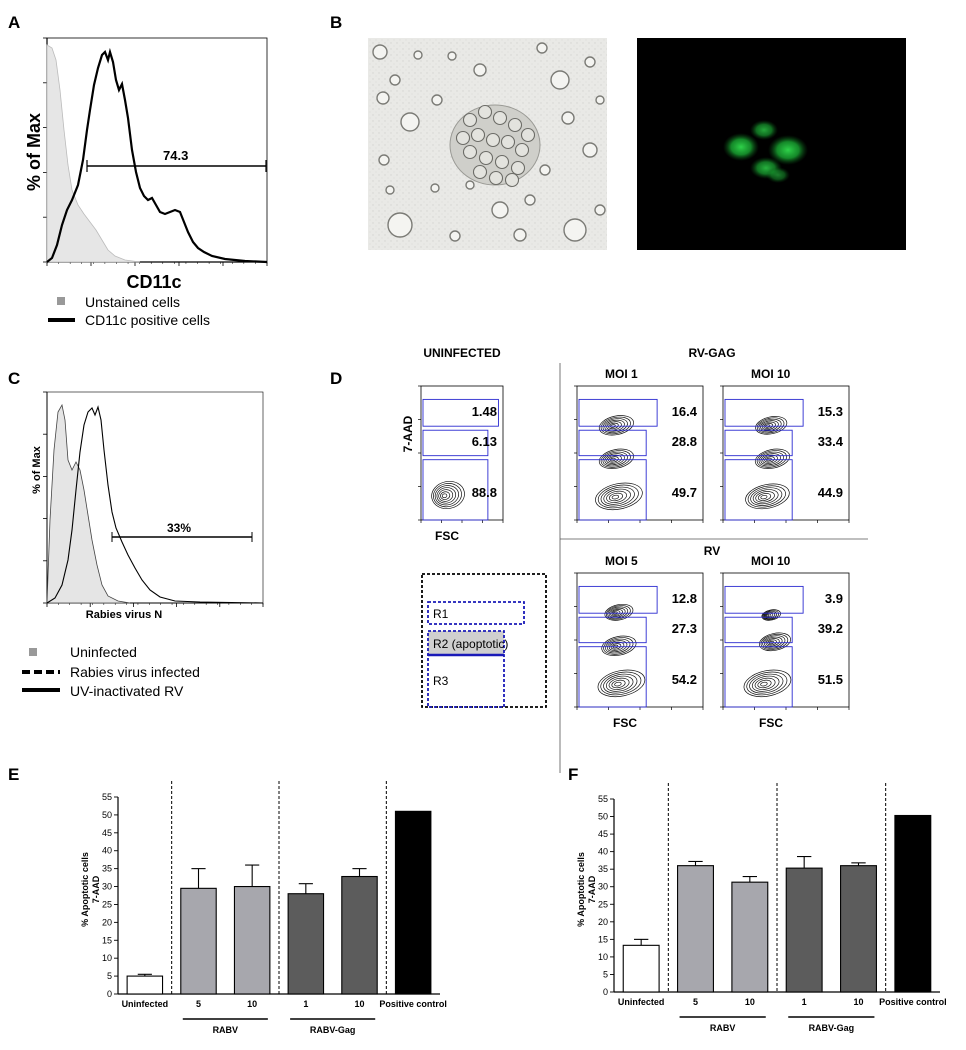 Image resolution: width=966 pixels, height=1050 pixels. What do you see at coordinates (684, 598) in the screenshot?
I see `flow-gate-value-1: 12.8` at bounding box center [684, 598].